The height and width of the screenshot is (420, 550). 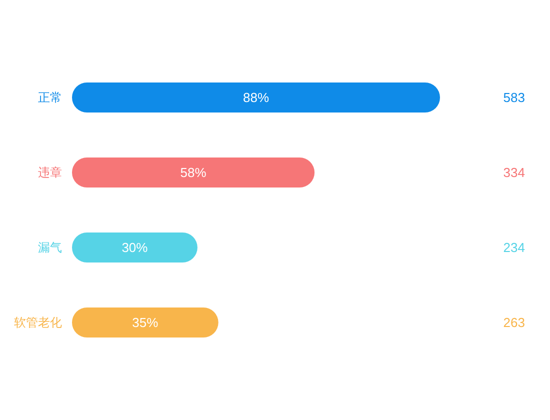 I want to click on category-label: 违章, so click(x=50, y=173).